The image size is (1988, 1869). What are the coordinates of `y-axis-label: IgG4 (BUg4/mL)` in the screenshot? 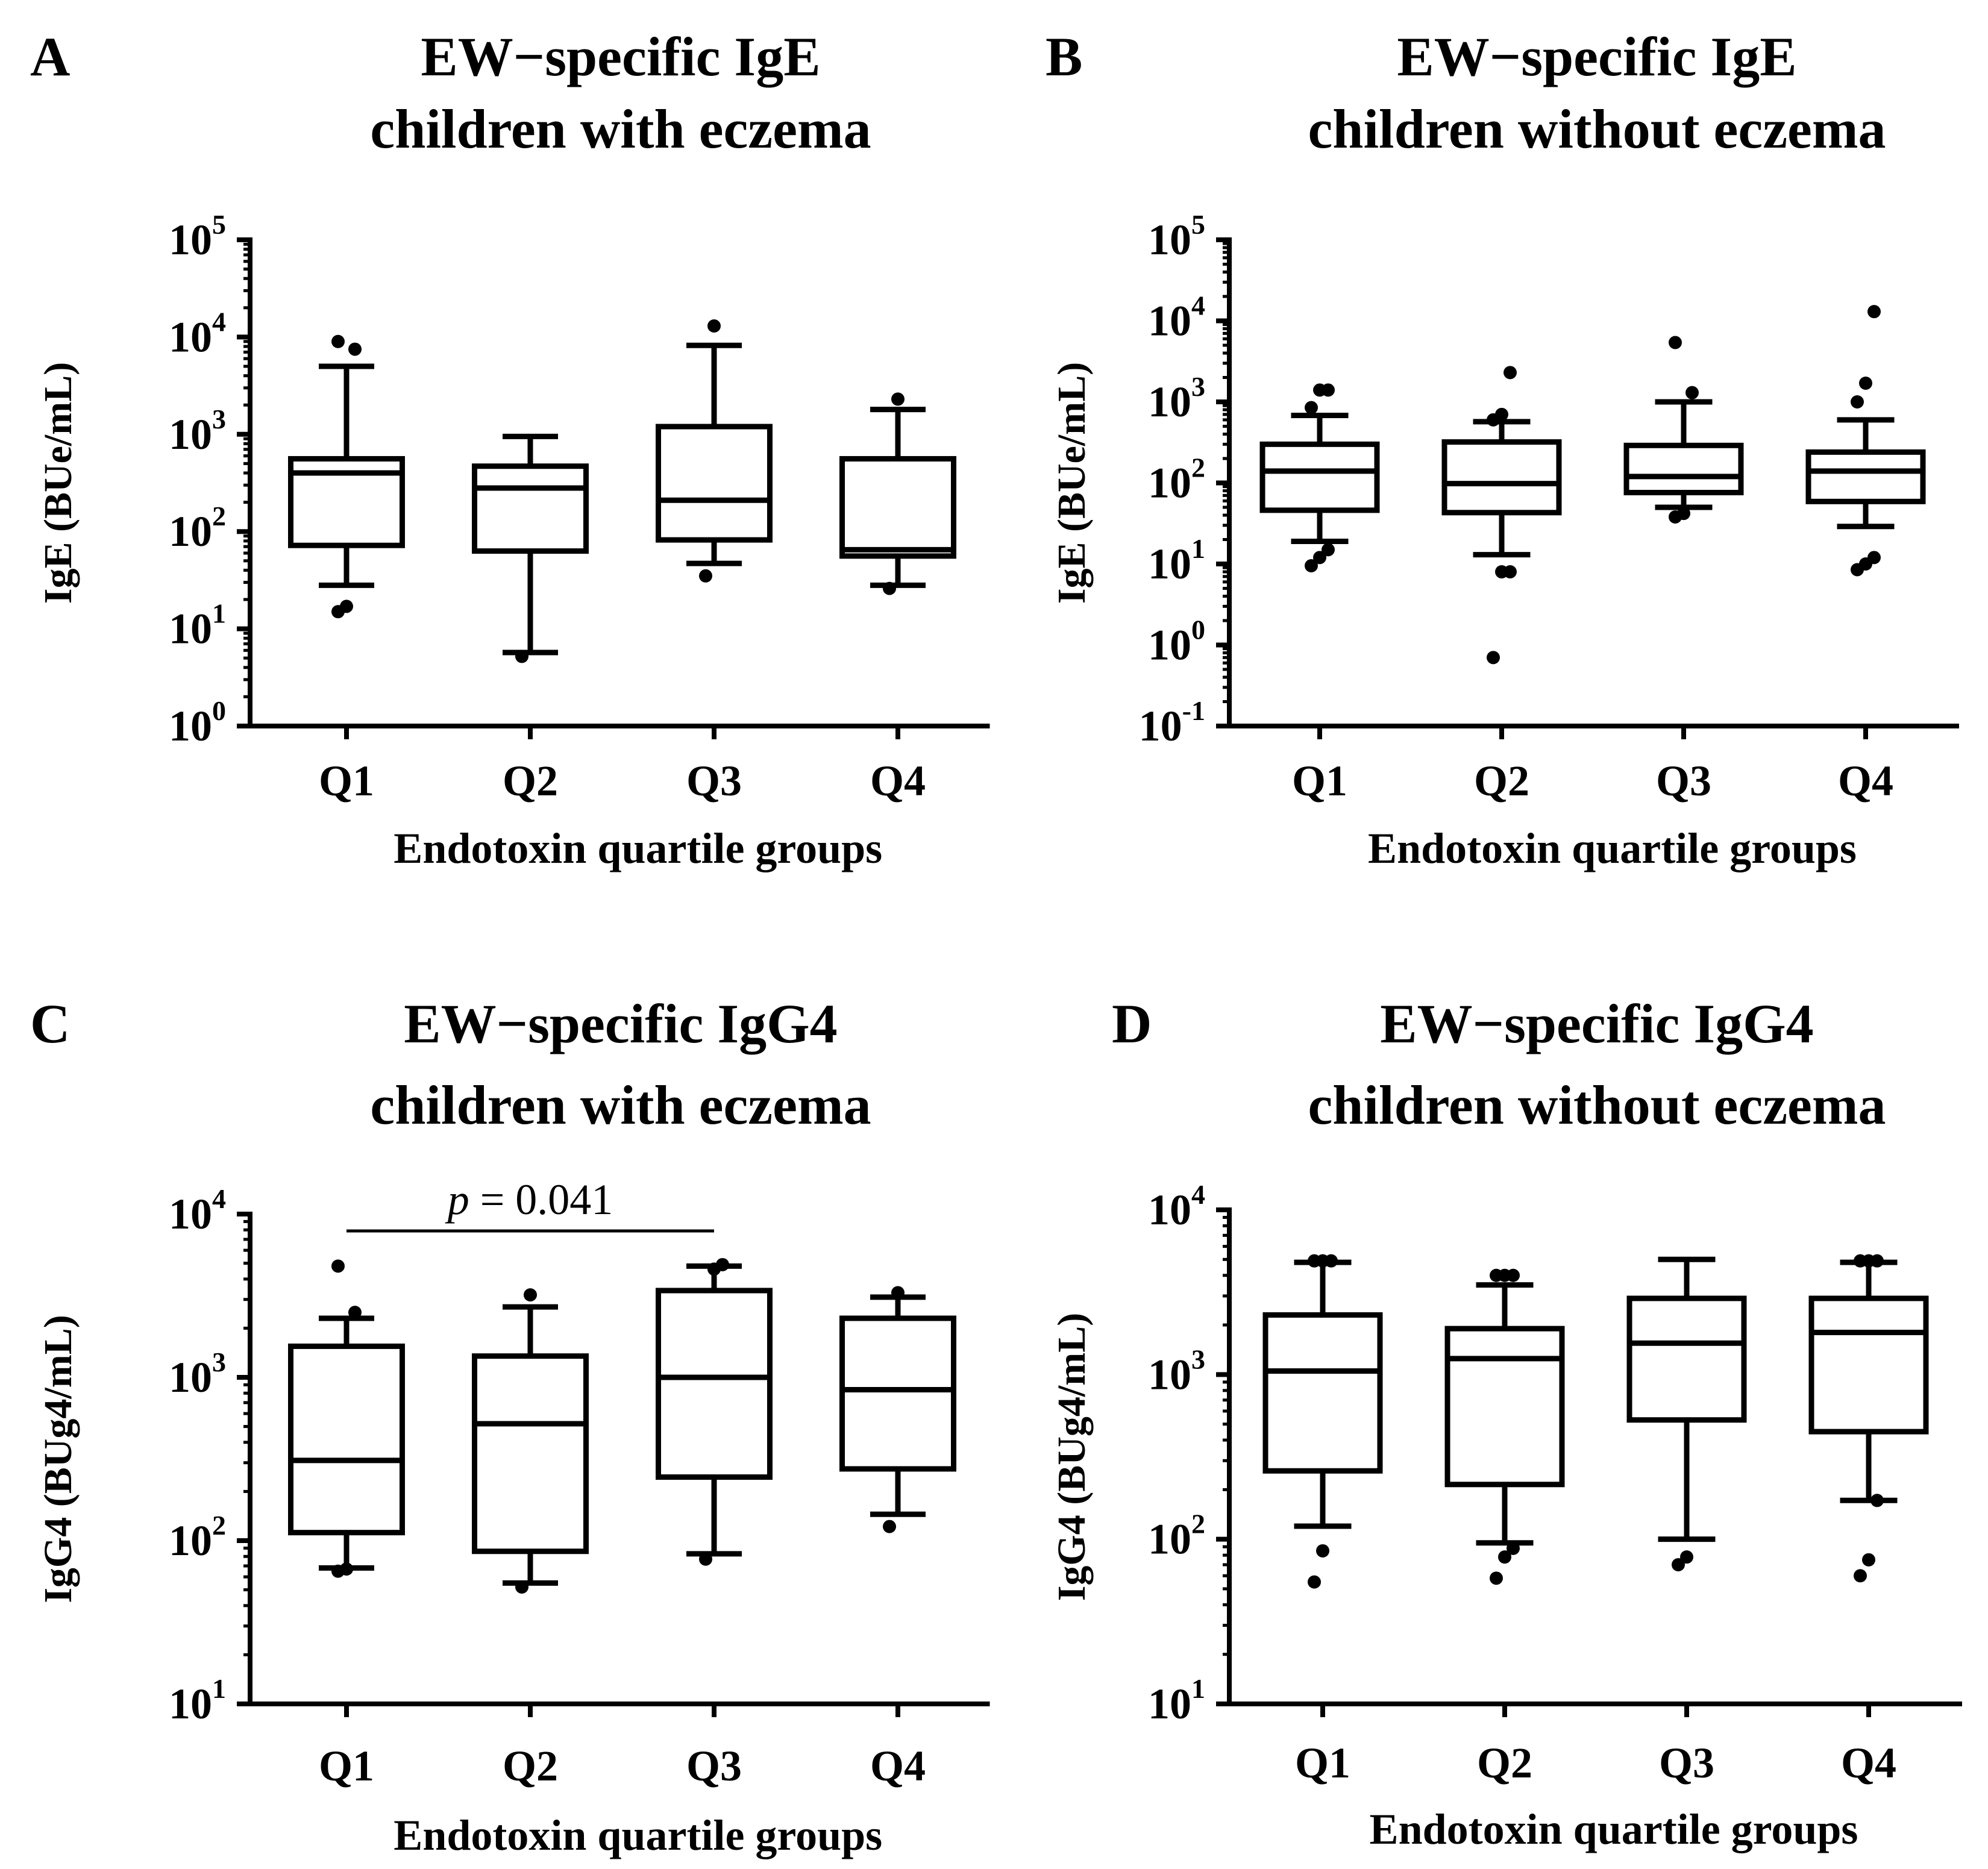 It's located at (1072, 1457).